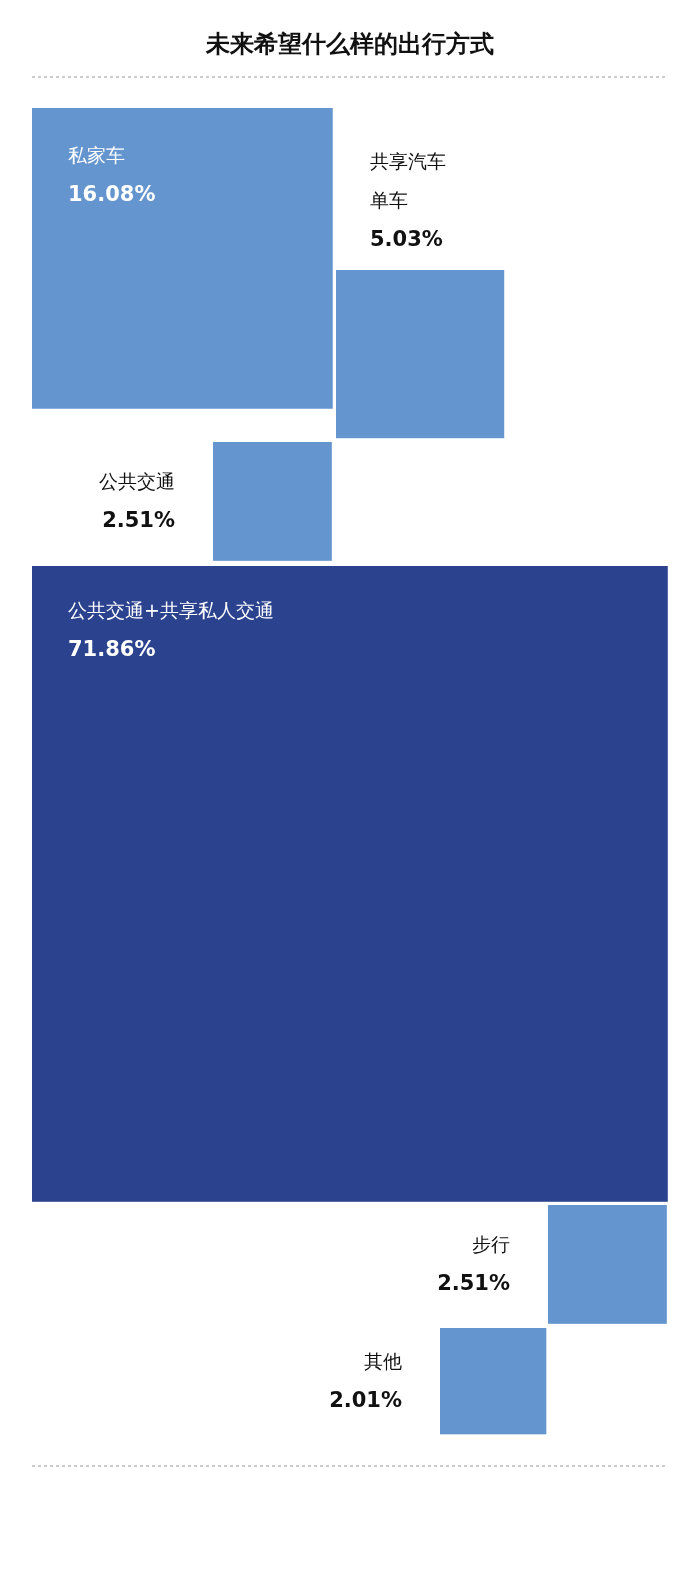  I want to click on data-label: 2.01%, so click(365, 1400).